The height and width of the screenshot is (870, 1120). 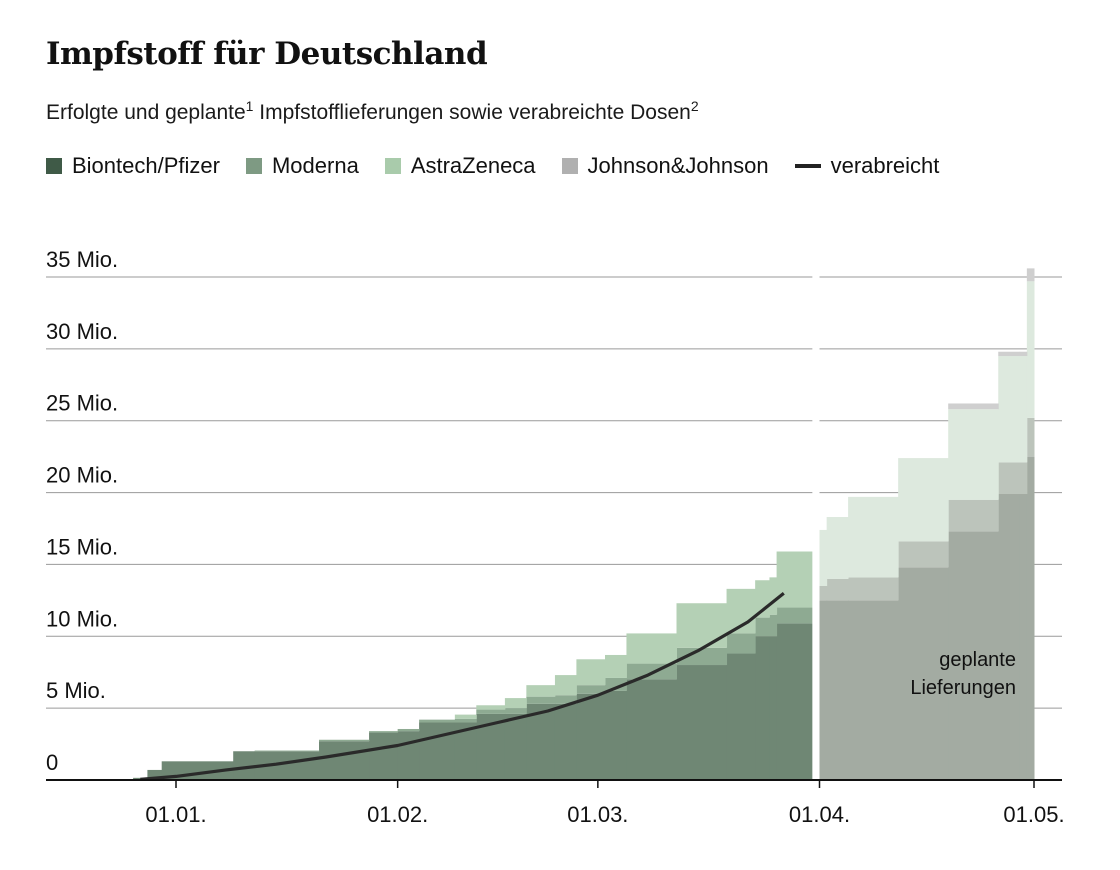 What do you see at coordinates (175, 814) in the screenshot?
I see `x-tick-label-0: 01.01.` at bounding box center [175, 814].